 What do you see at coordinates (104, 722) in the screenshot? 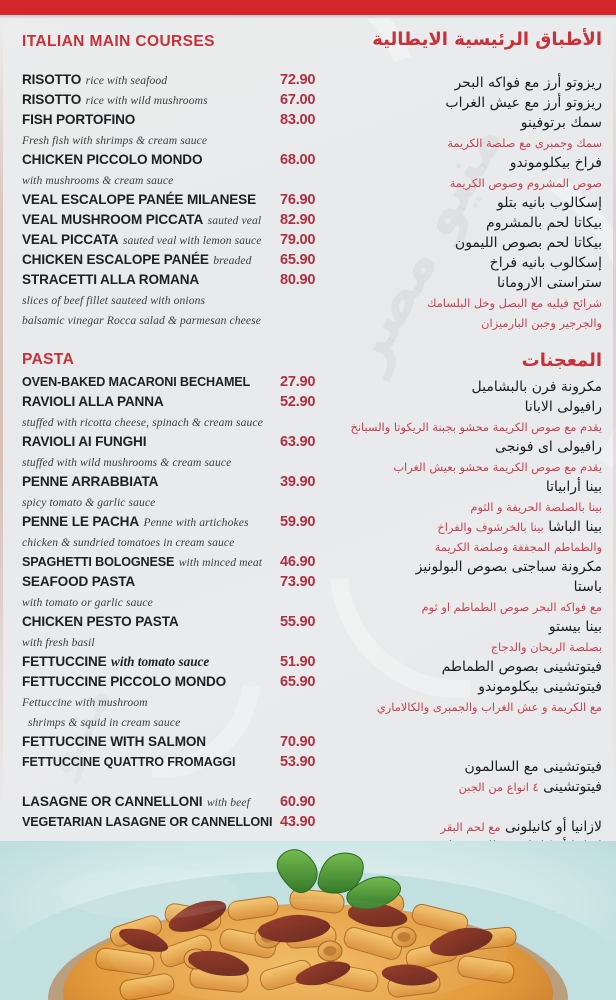
I see `dish-description: shrimps & squid in cream sauce` at bounding box center [104, 722].